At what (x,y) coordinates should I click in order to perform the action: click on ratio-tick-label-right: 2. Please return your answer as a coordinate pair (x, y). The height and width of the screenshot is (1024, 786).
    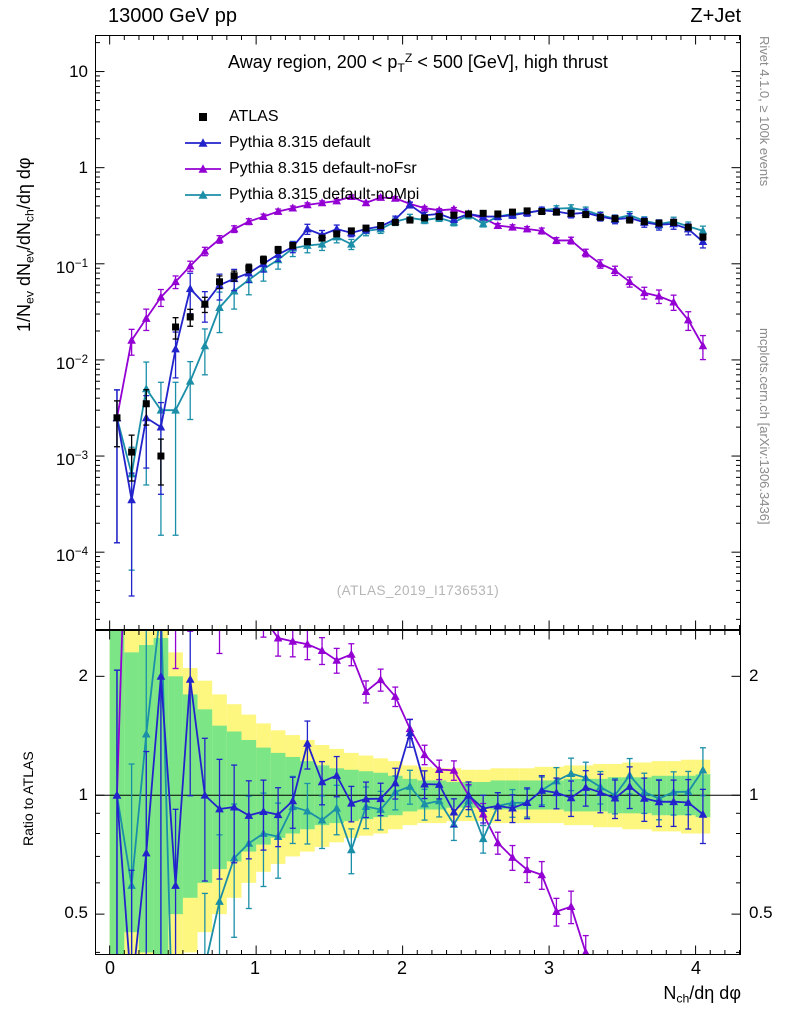
    Looking at the image, I should click on (754, 675).